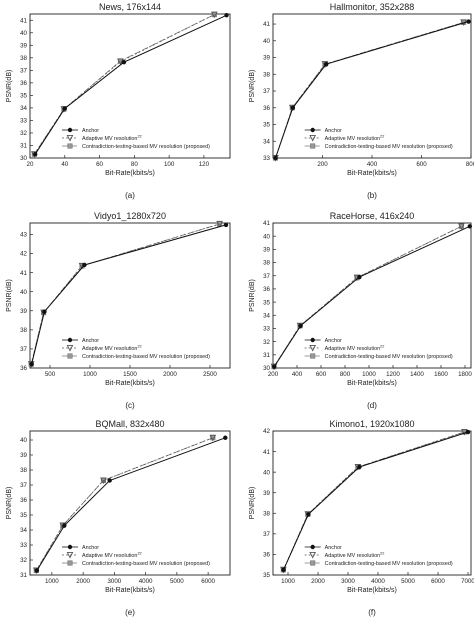 Image resolution: width=474 pixels, height=624 pixels. I want to click on x-tick-label: 120, so click(204, 164).